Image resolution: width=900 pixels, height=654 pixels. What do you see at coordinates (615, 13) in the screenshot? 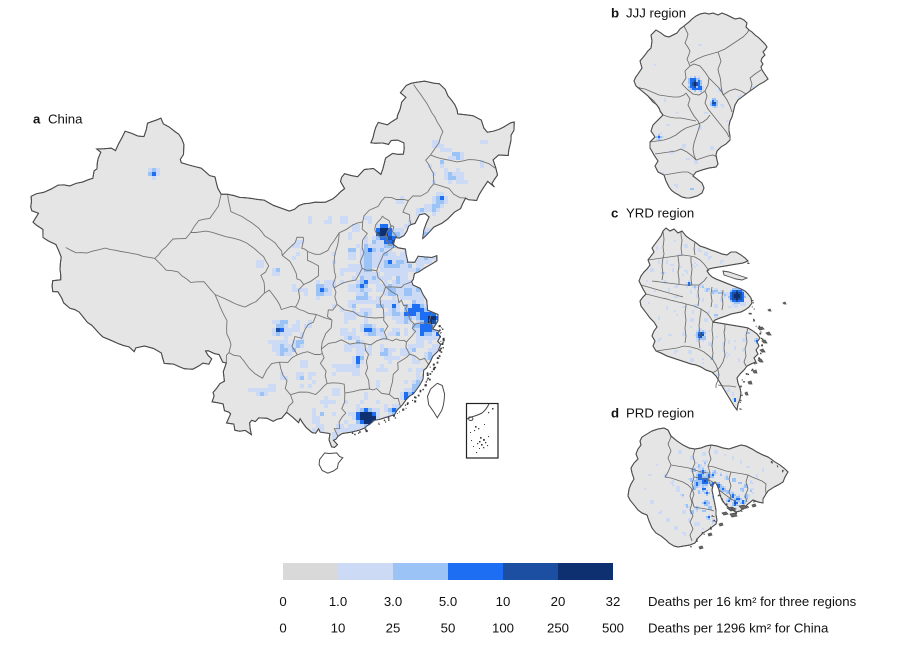
I see `svg-text: b` at bounding box center [615, 13].